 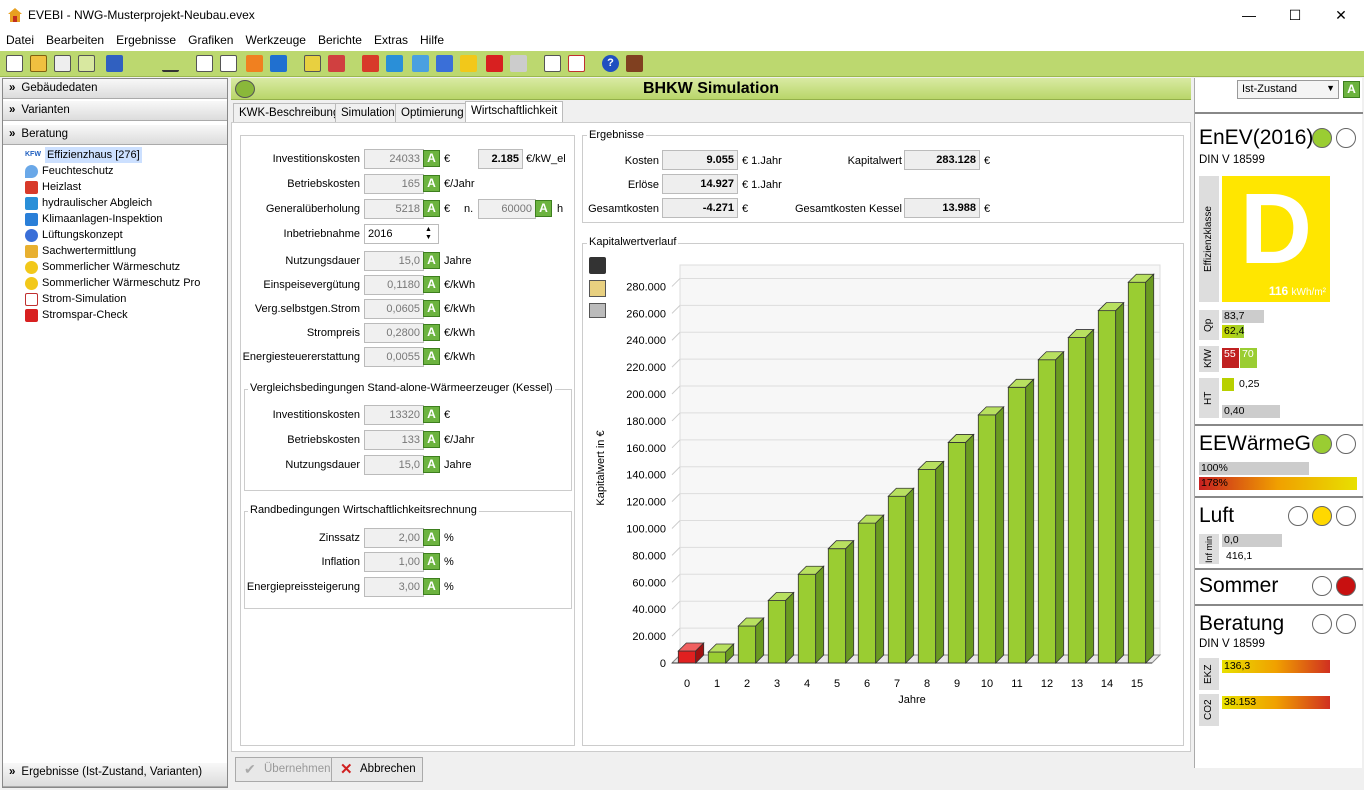 What do you see at coordinates (394, 538) in the screenshot?
I see `zins-input: 2,00` at bounding box center [394, 538].